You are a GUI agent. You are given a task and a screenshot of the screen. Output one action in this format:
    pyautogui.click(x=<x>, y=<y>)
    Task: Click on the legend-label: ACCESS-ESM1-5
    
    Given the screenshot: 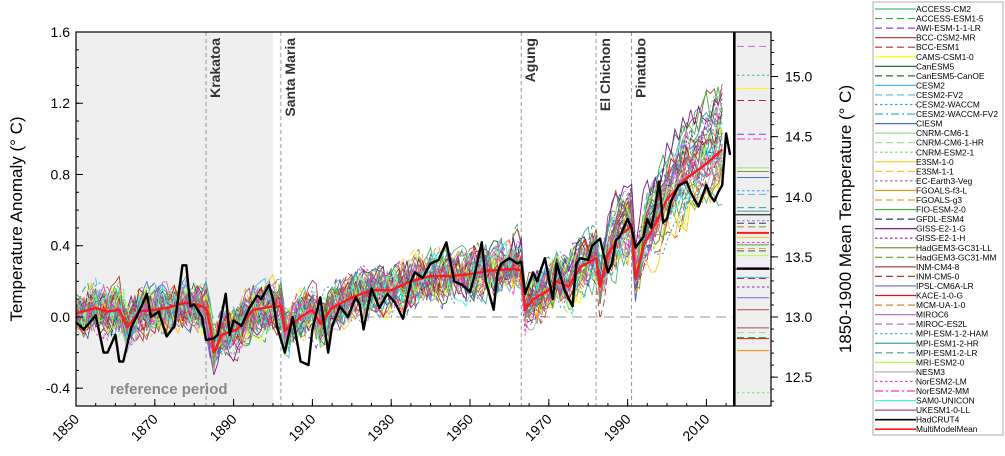 What is the action you would take?
    pyautogui.click(x=950, y=19)
    